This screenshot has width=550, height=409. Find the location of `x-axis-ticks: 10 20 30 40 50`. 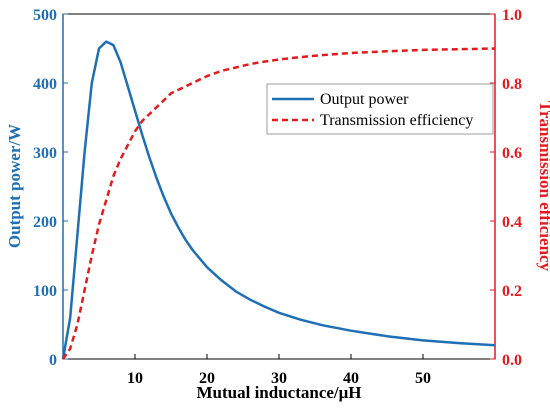

x-axis-ticks: 10 20 30 40 50 is located at coordinates (279, 370).